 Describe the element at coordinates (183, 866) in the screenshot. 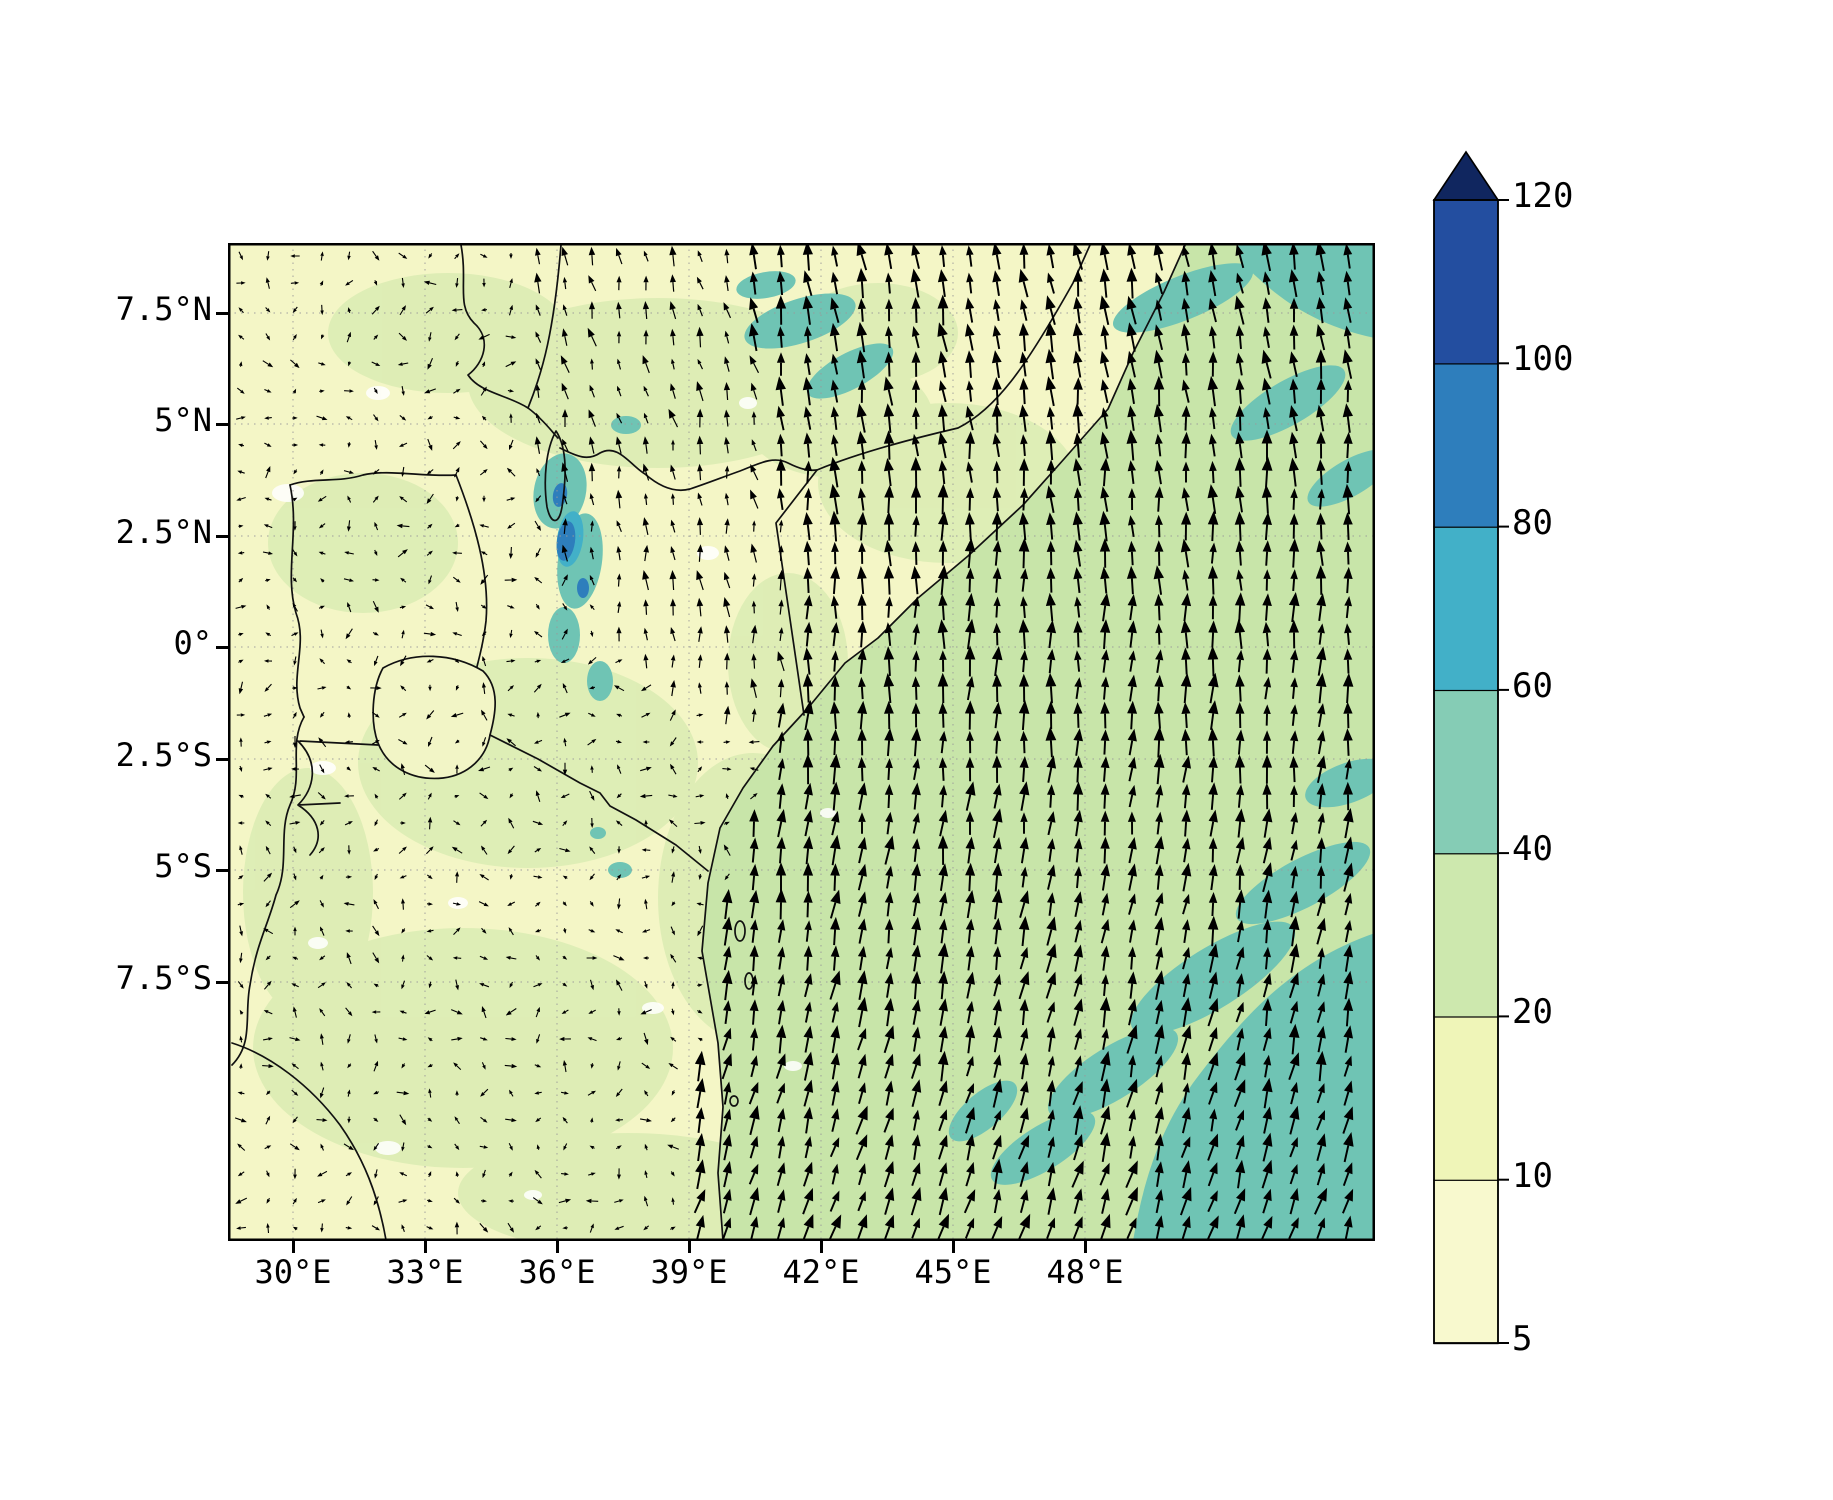

I see `y-tick-label: 5°S` at that location.